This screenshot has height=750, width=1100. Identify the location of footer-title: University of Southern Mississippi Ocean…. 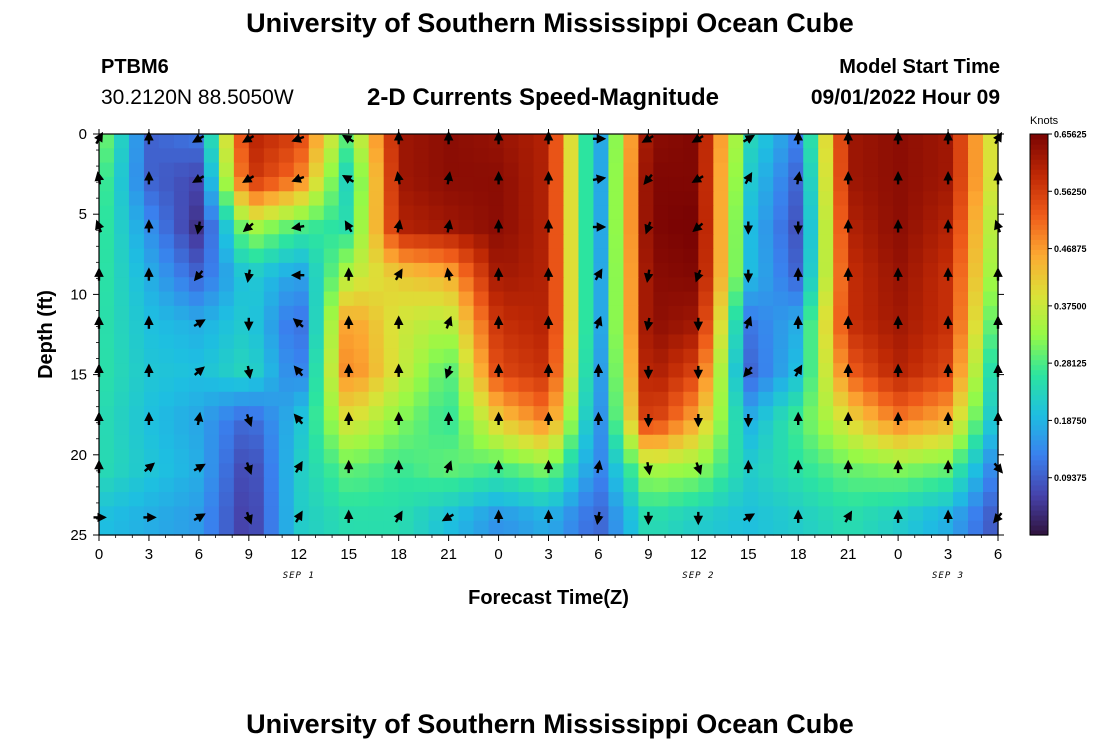
(550, 724).